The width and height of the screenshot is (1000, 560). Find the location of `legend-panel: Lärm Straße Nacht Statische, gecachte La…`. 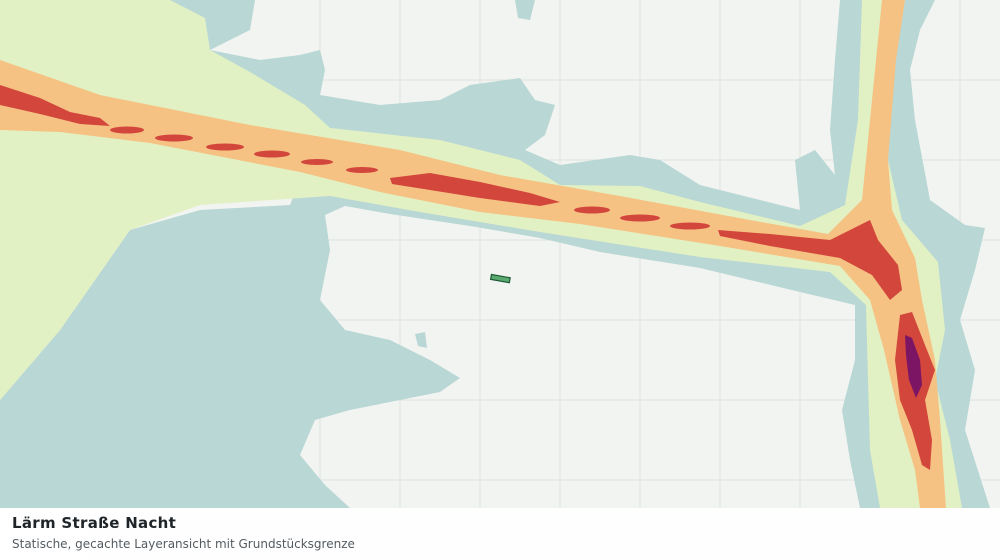

legend-panel: Lärm Straße Nacht Statische, gecachte La… is located at coordinates (500, 534).